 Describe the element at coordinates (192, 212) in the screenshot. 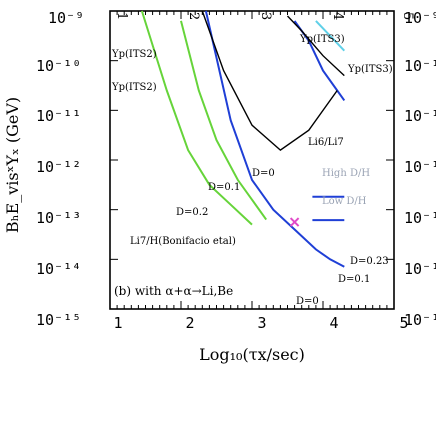

I see `annotation-d02: D=0.2` at that location.